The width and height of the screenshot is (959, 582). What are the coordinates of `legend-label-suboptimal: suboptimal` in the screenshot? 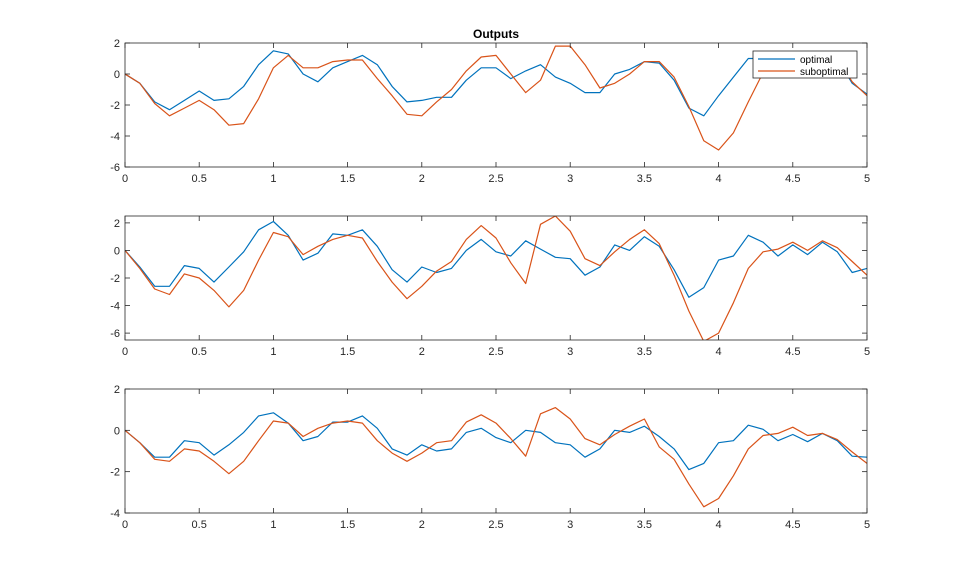 It's located at (824, 72).